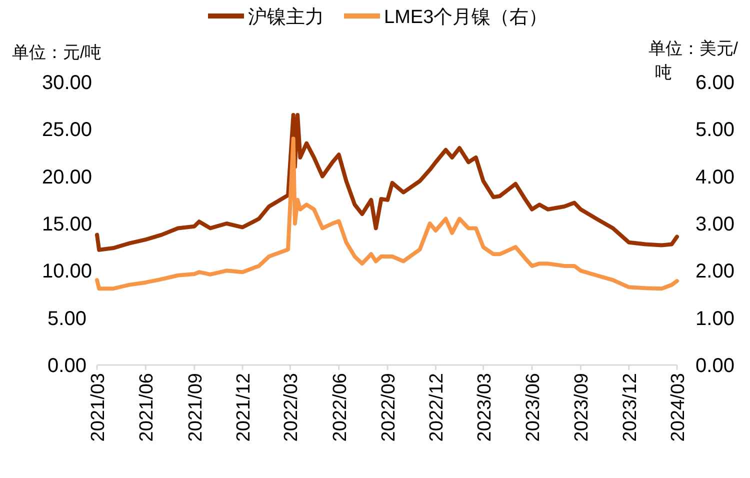 Image resolution: width=750 pixels, height=478 pixels. What do you see at coordinates (389, 407) in the screenshot?
I see `x-tick-label: 2022/09` at bounding box center [389, 407].